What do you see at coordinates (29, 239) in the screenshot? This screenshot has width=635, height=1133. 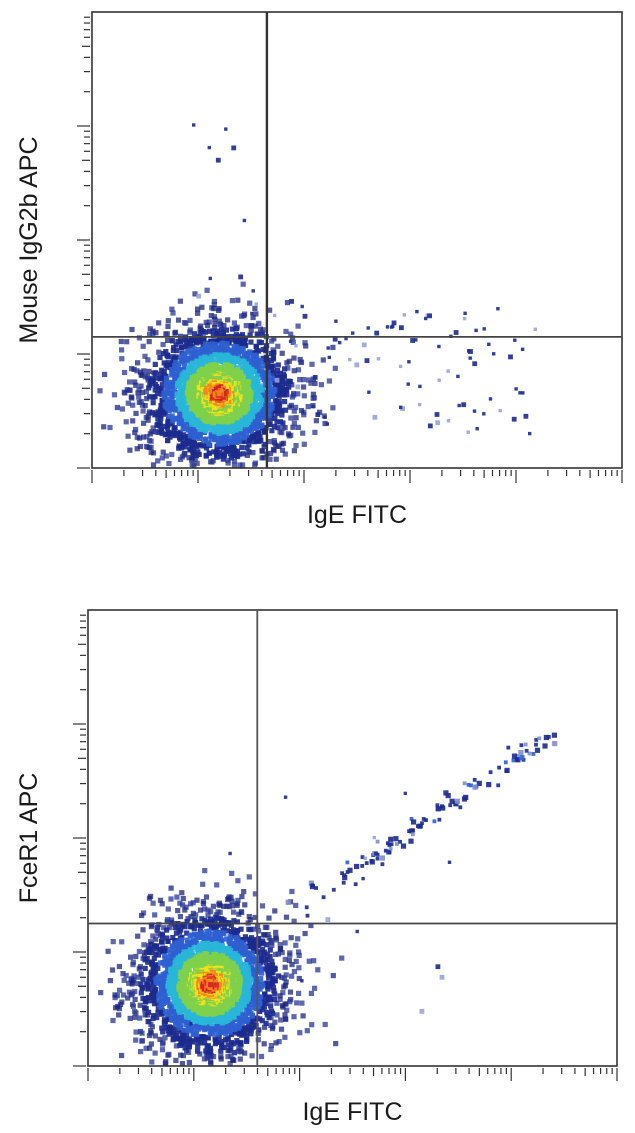 I see `y-axis-label: Mouse IgG2b APC` at bounding box center [29, 239].